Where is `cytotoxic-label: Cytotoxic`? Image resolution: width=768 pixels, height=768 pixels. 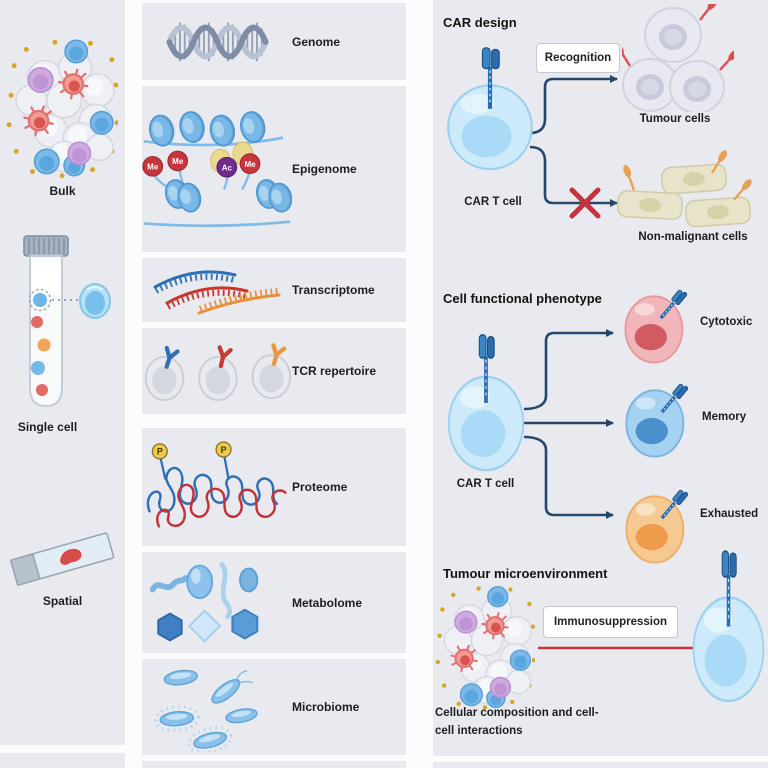 cytotoxic-label: Cytotoxic is located at coordinates (726, 322).